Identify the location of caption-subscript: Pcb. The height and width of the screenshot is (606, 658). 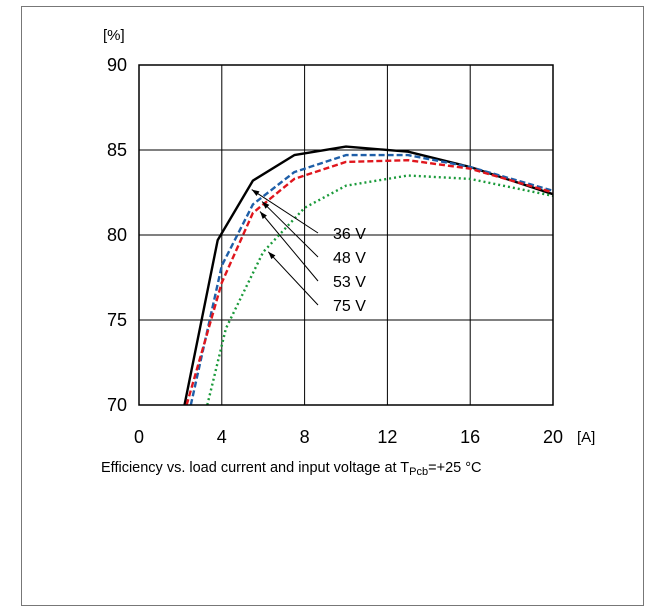
(418, 472).